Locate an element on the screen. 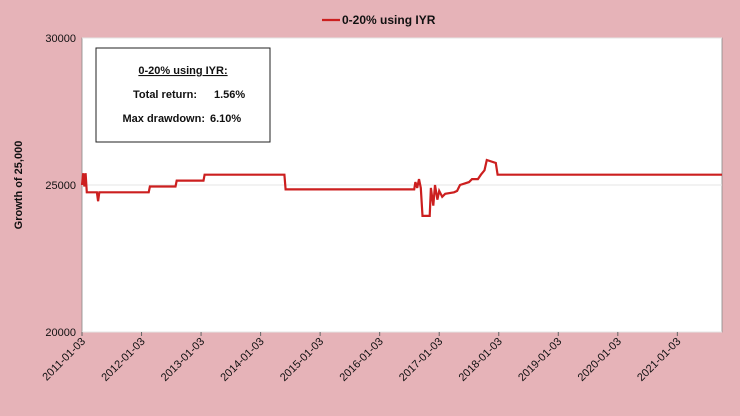 The image size is (740, 416). total-return-label: Total return: is located at coordinates (165, 95).